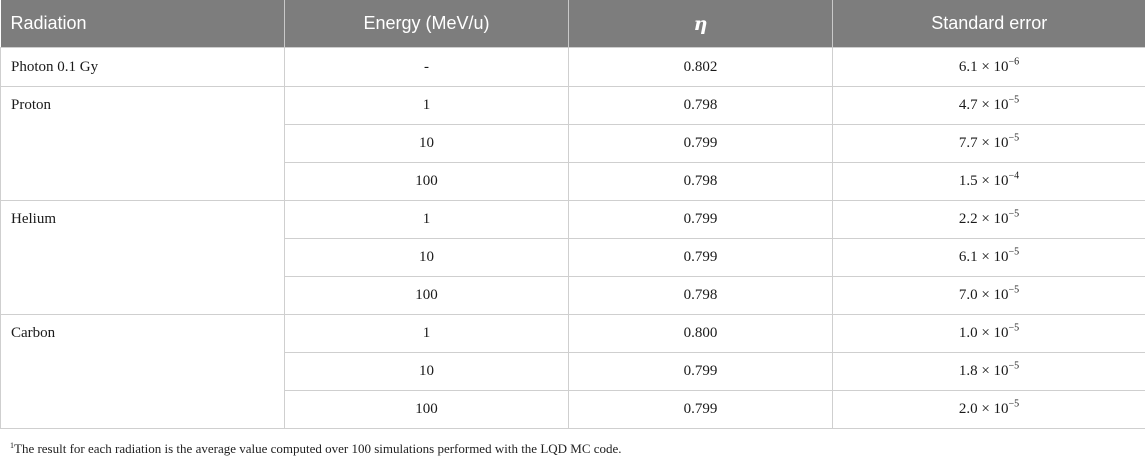  I want to click on table-row: 10 0.799 6.1 × 10−5, so click(573, 257).